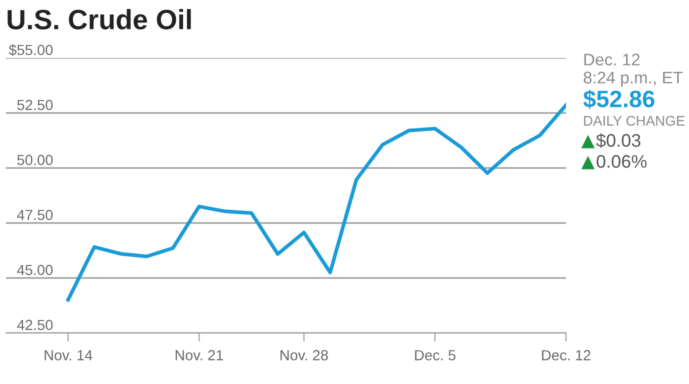  What do you see at coordinates (435, 355) in the screenshot?
I see `x-tick-label: Dec. 5` at bounding box center [435, 355].